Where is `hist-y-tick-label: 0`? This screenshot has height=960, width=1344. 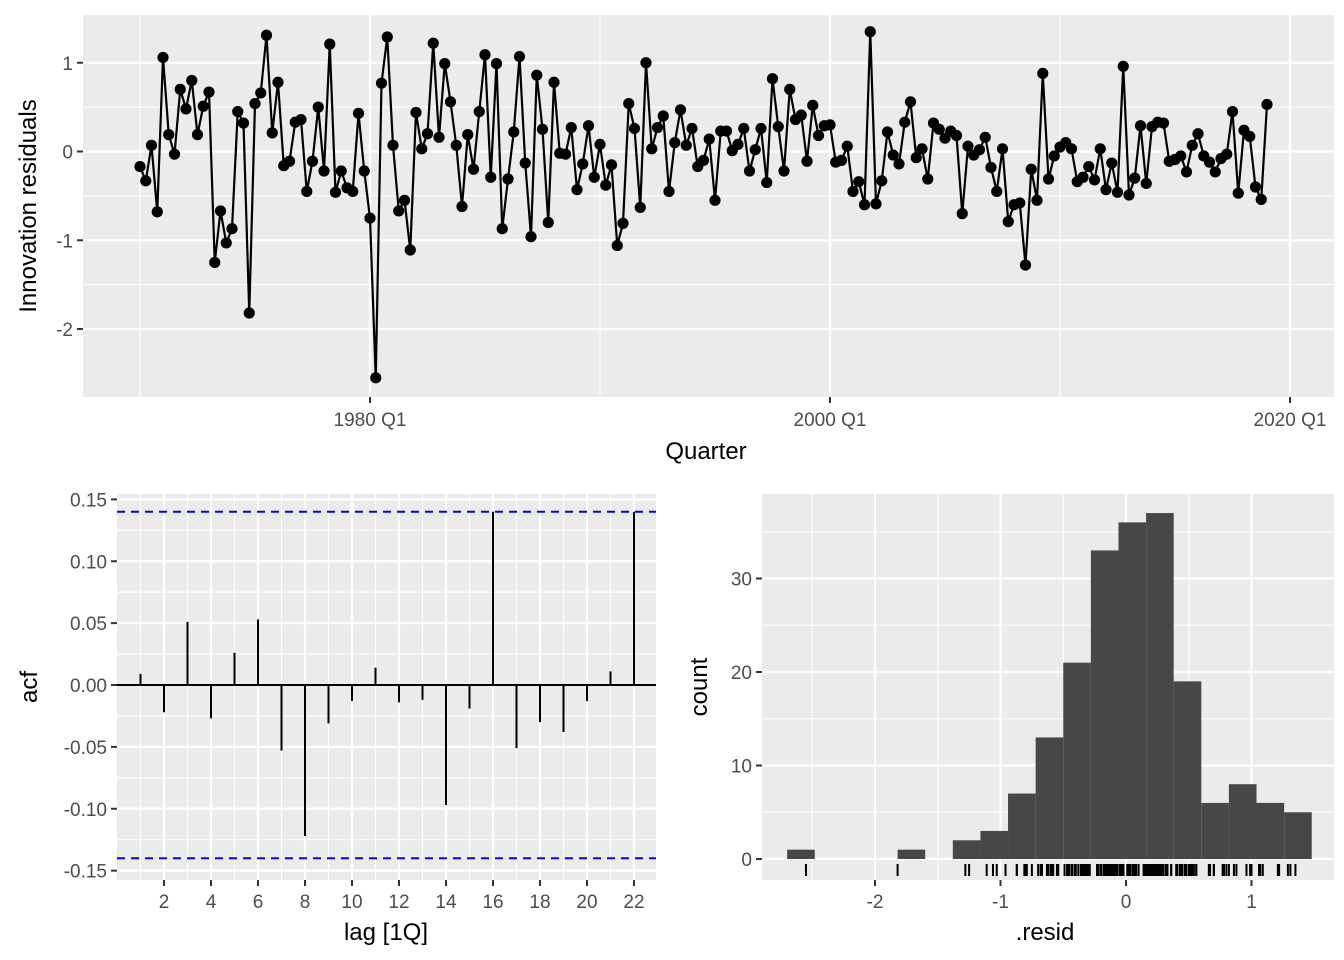
hist-y-tick-label: 0 is located at coordinates (746, 860).